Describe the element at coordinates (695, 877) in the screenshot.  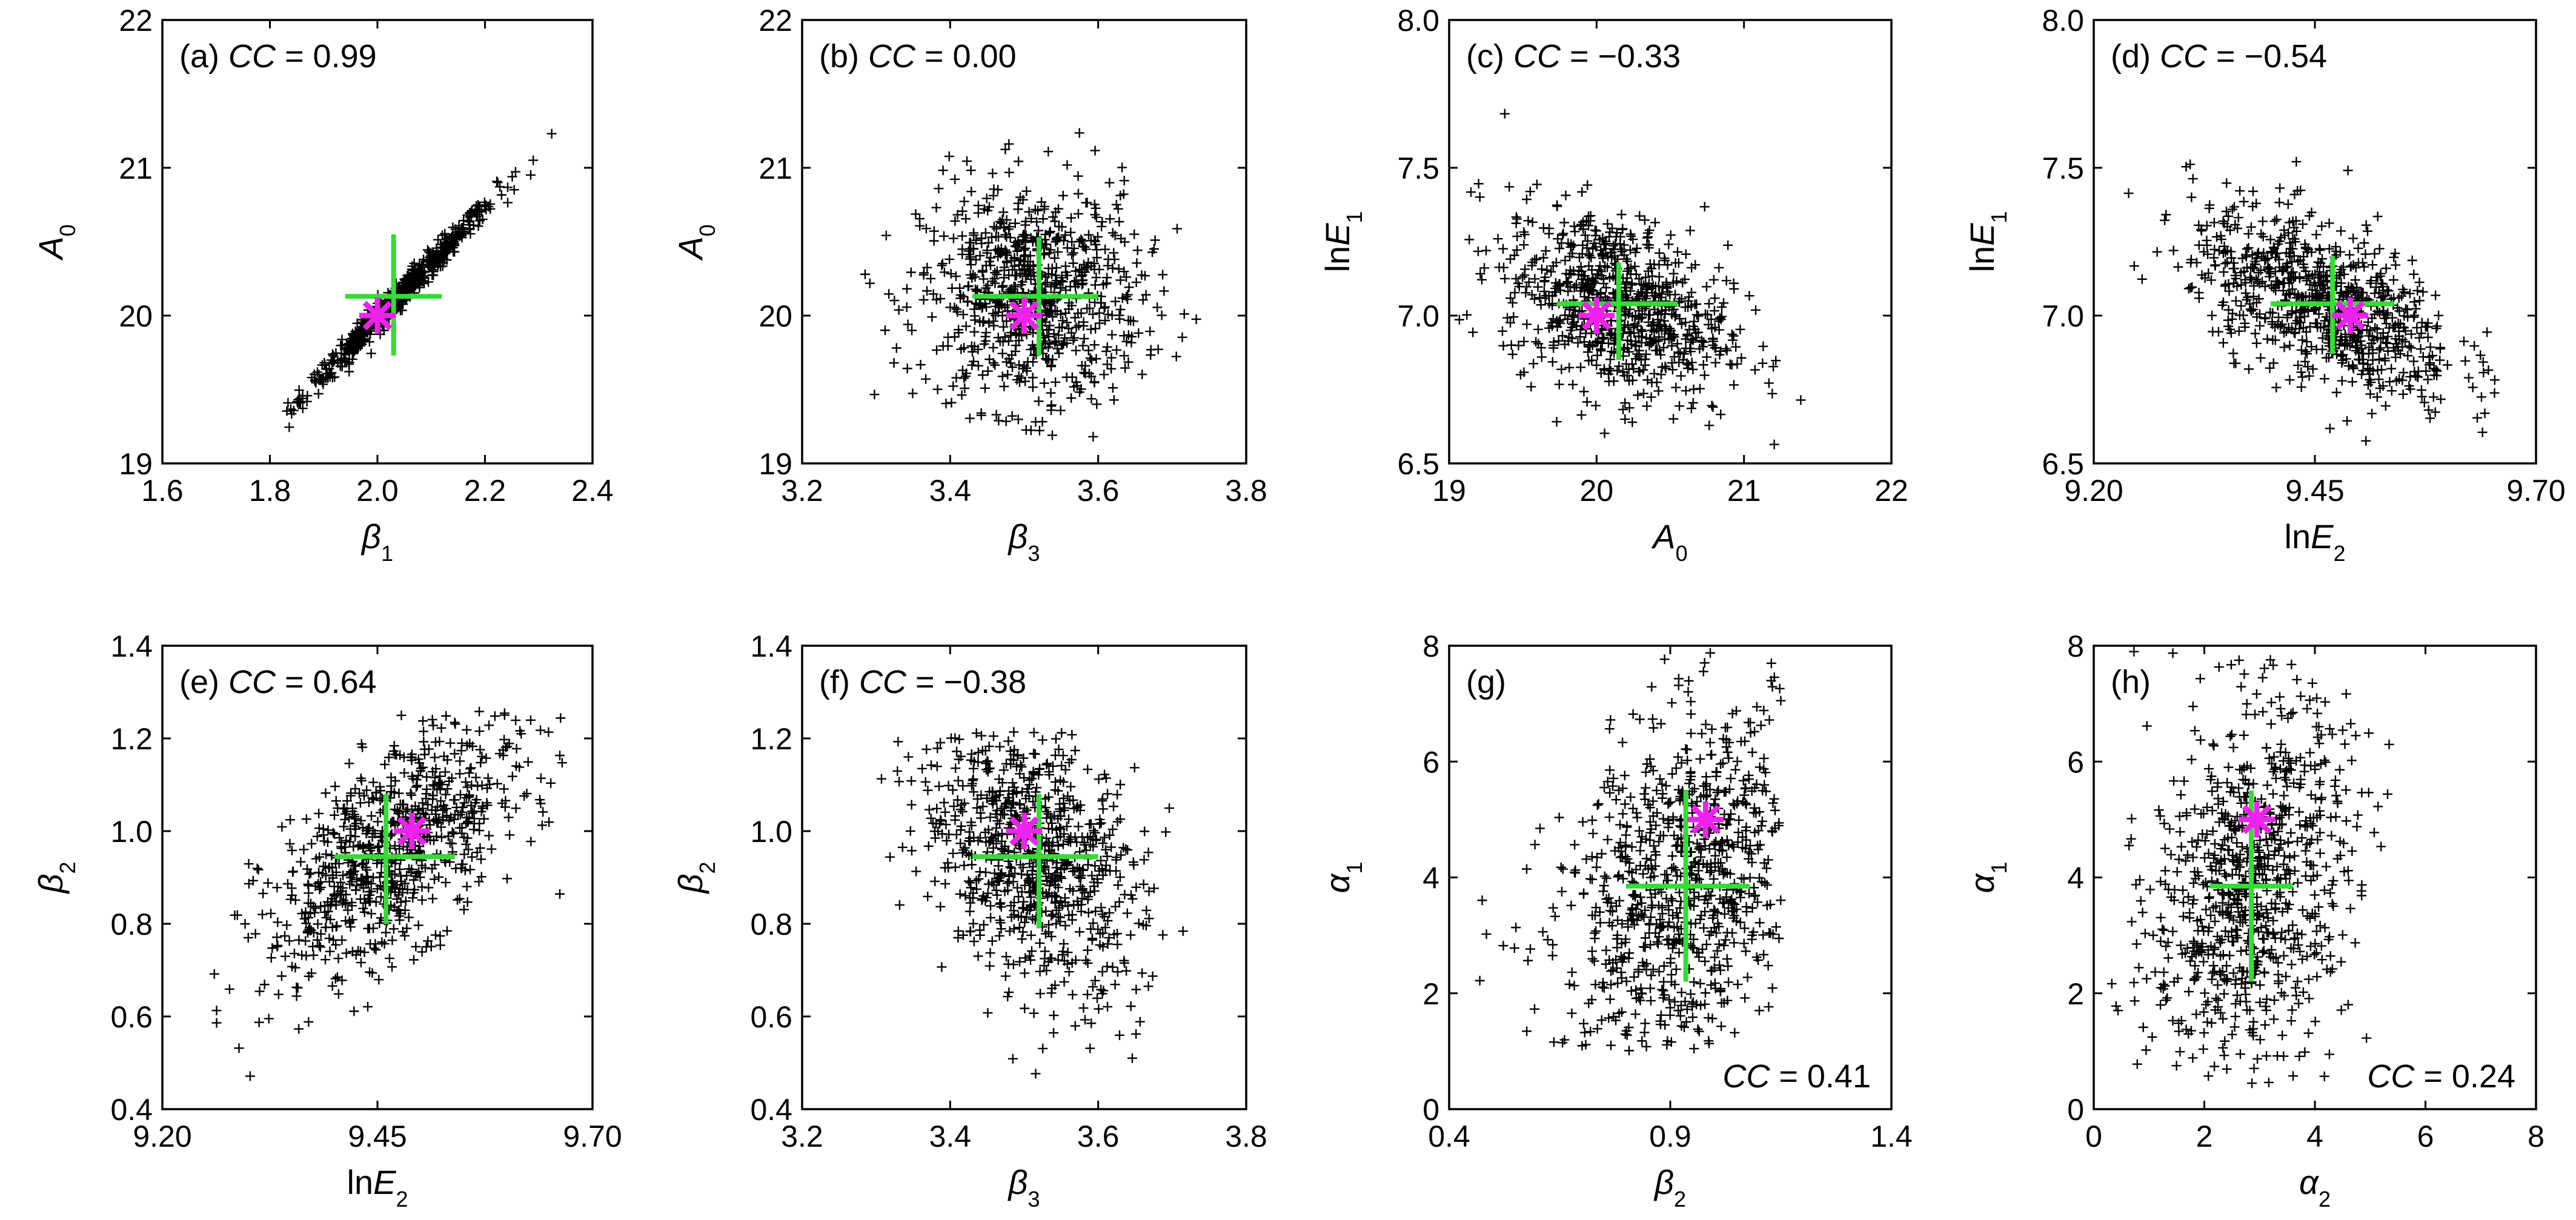
I see `y-axis-label: β2` at that location.